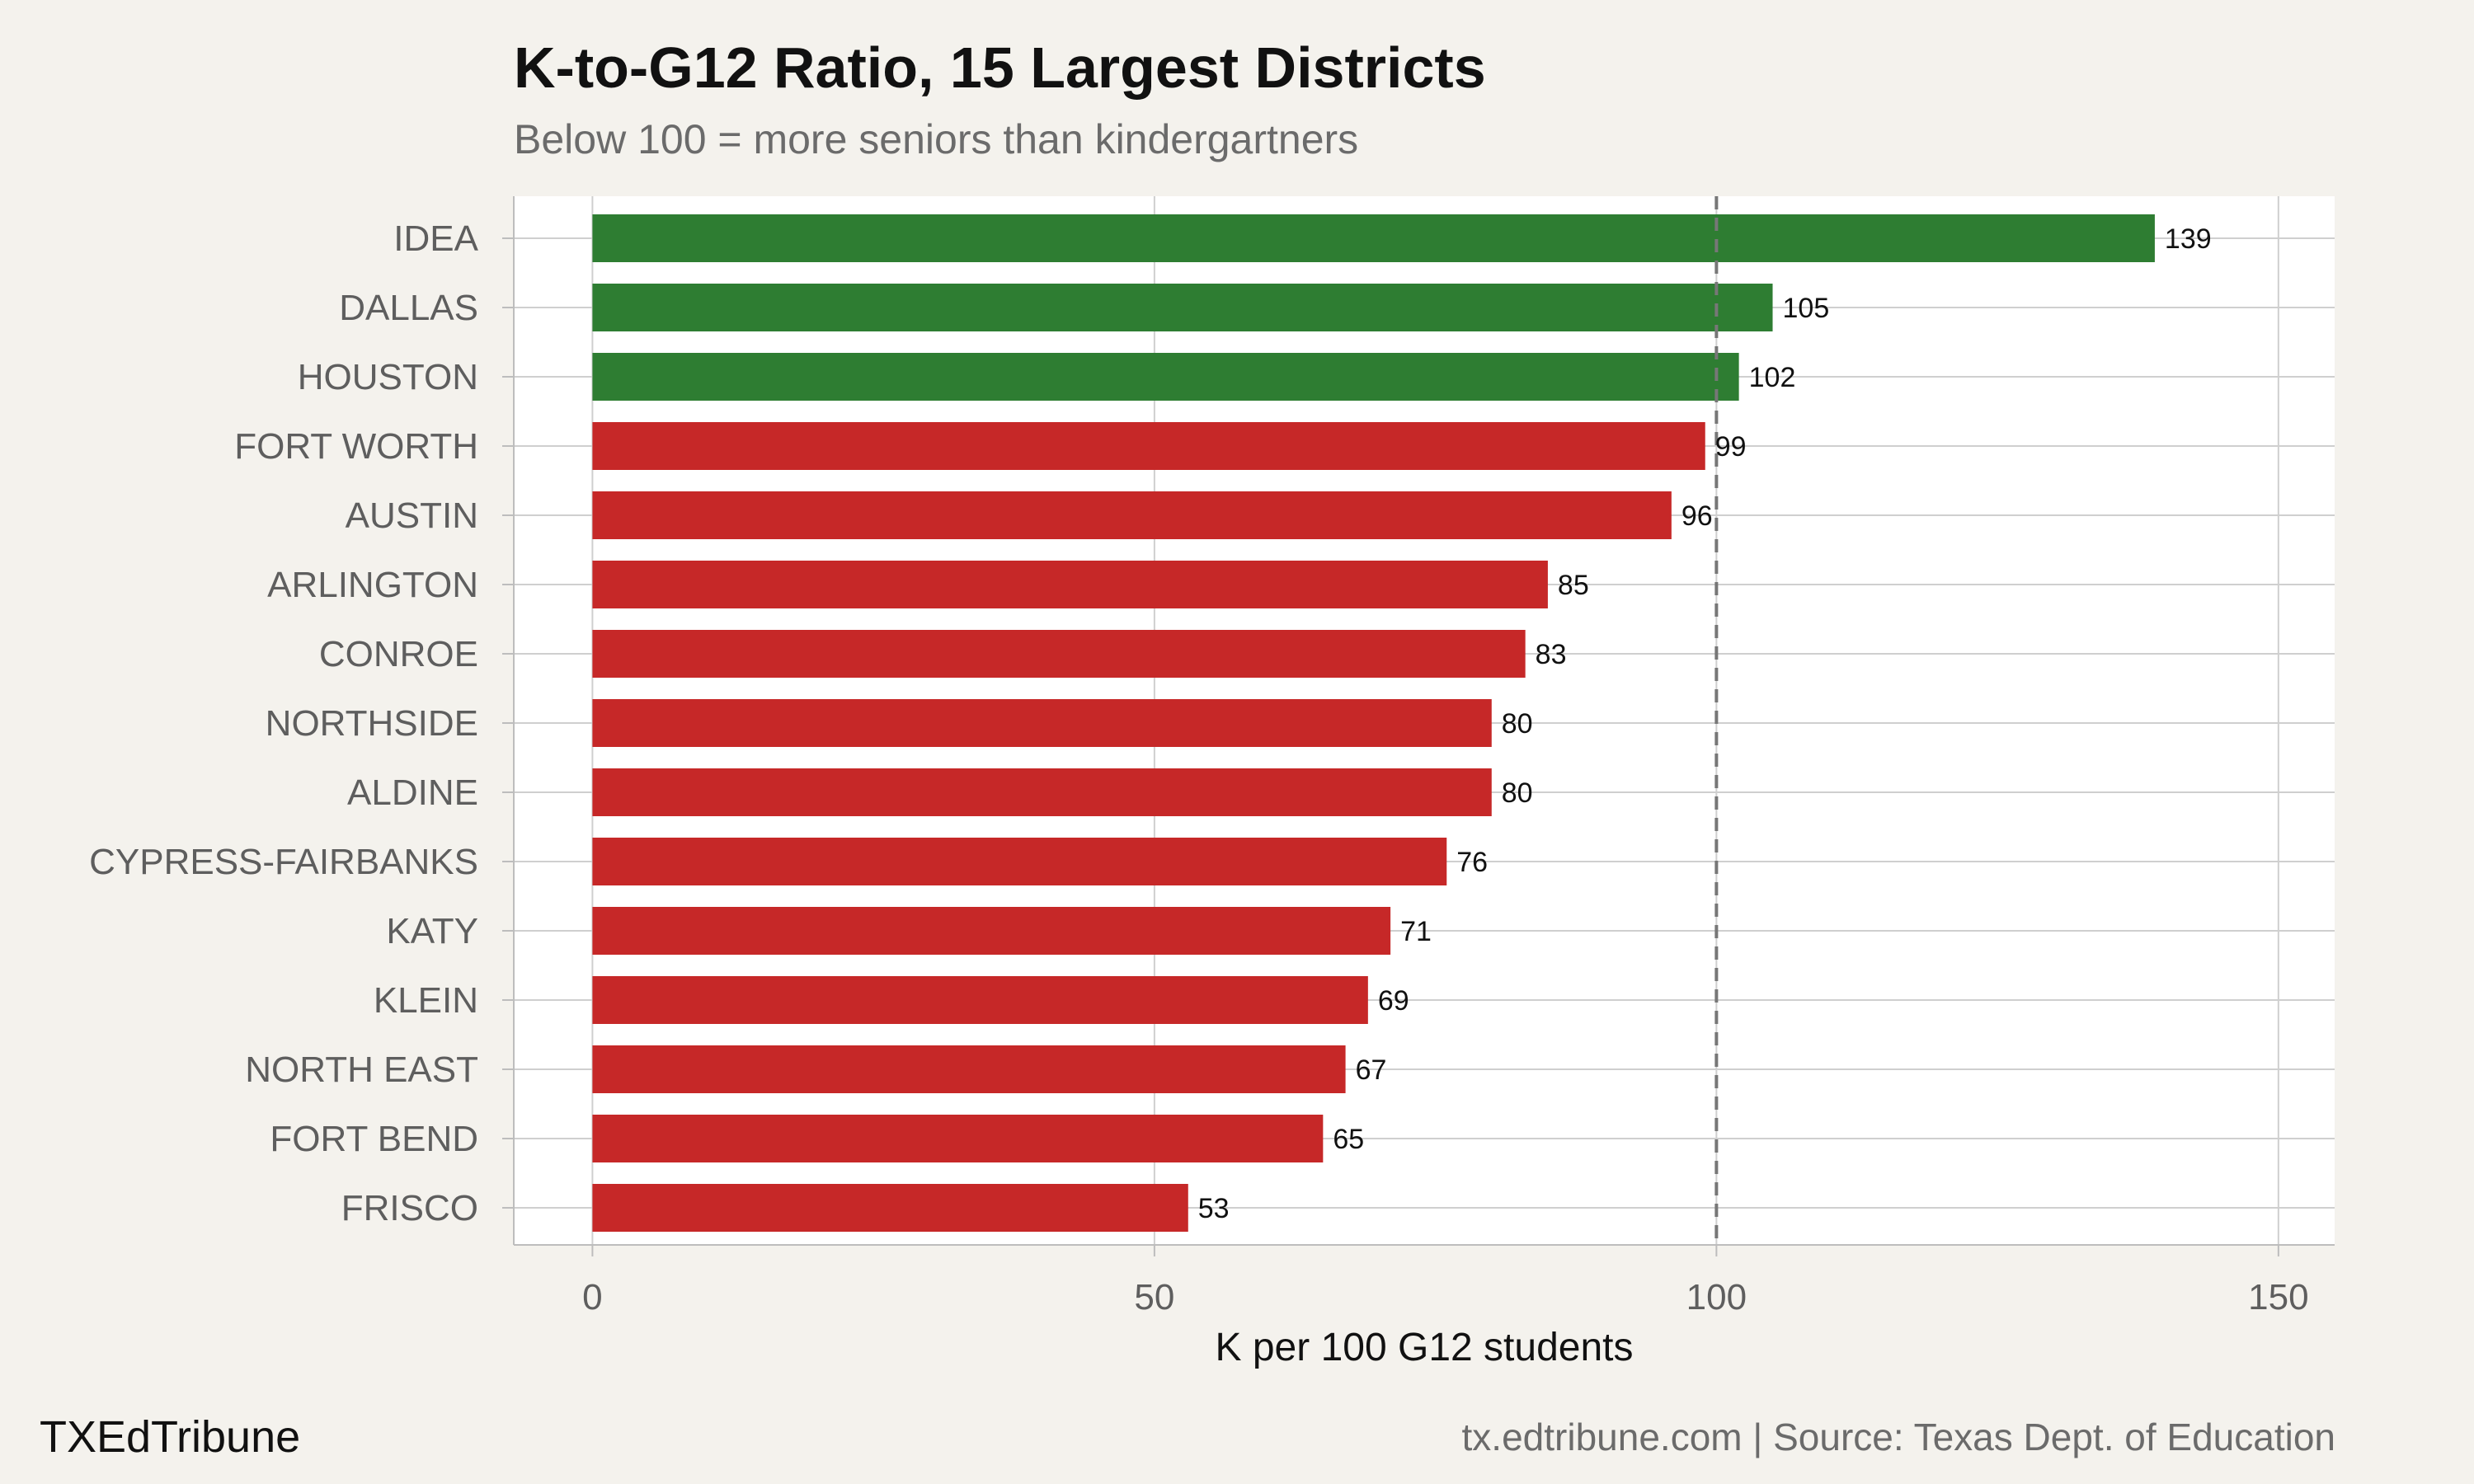 Image resolution: width=2474 pixels, height=1484 pixels. I want to click on category-label-3: FORT WORTH, so click(356, 446).